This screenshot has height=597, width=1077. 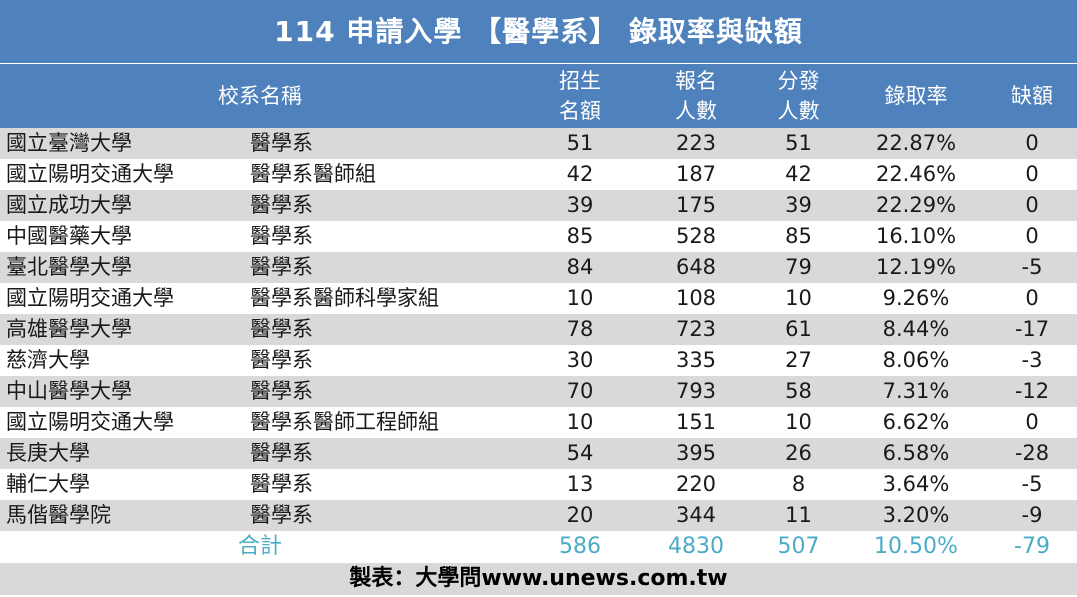 I want to click on table-row: 國立陽明交通大學 醫學系醫師工程師組 10 151 10 6.62% 0, so click(x=538, y=422).